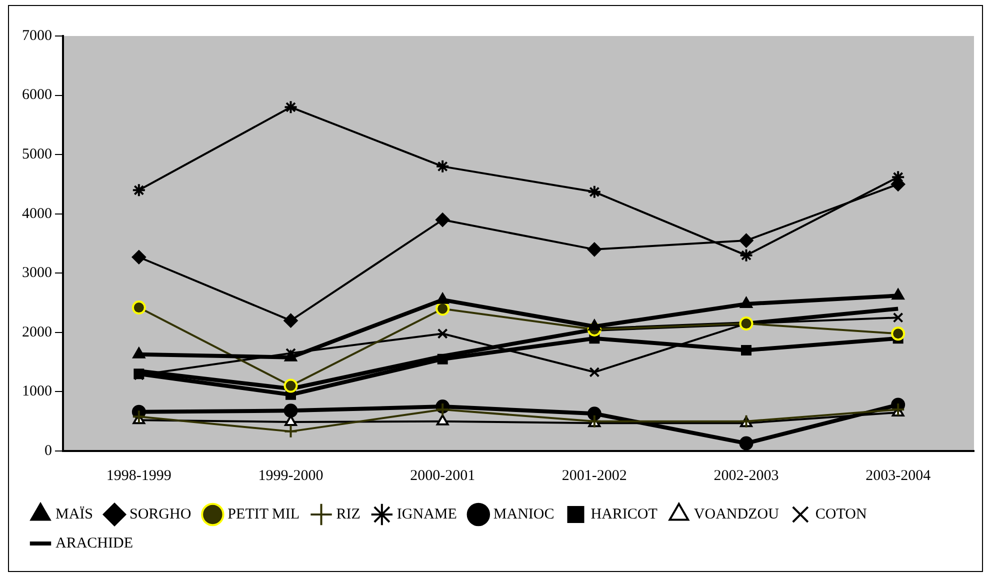 This screenshot has height=574, width=984. What do you see at coordinates (443, 476) in the screenshot?
I see `x-tick-label: 2000-2001` at bounding box center [443, 476].